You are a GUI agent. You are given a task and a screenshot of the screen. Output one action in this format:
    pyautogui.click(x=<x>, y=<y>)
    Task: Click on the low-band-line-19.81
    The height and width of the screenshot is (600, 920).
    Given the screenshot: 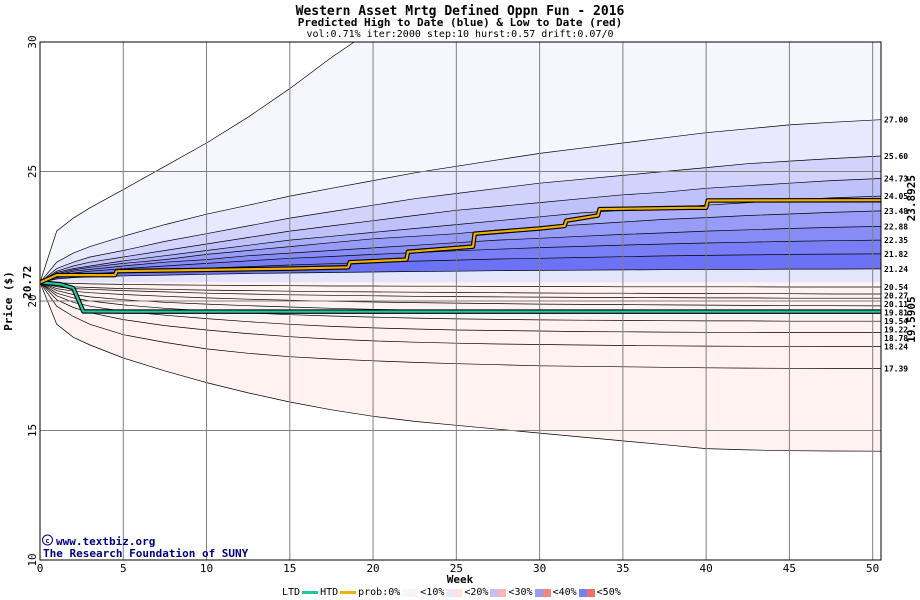 What is the action you would take?
    pyautogui.click(x=460, y=294)
    